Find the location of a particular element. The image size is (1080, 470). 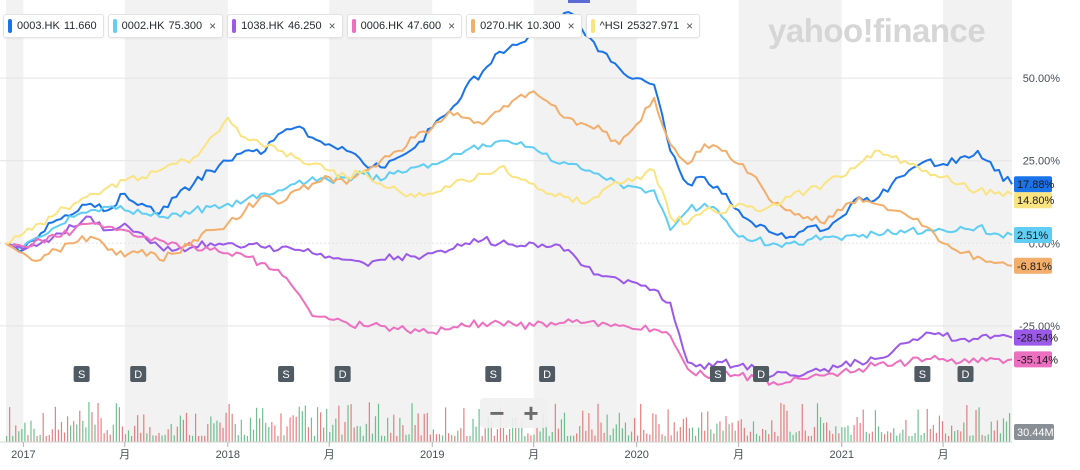

legend-chip-0006hk: 0006.HK 47.600 × is located at coordinates (404, 26).